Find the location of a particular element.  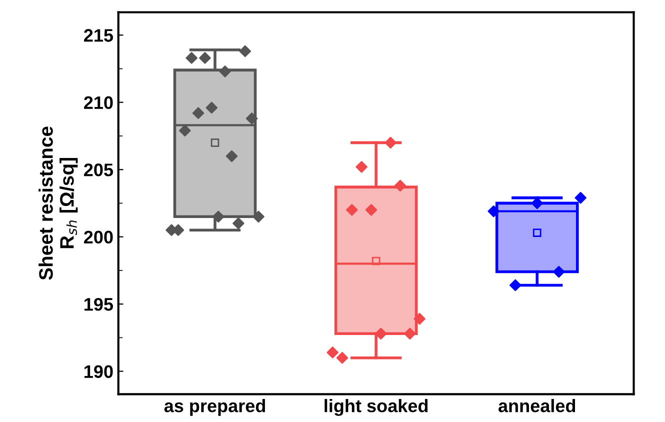

x-tick-label: light soaked is located at coordinates (376, 407).